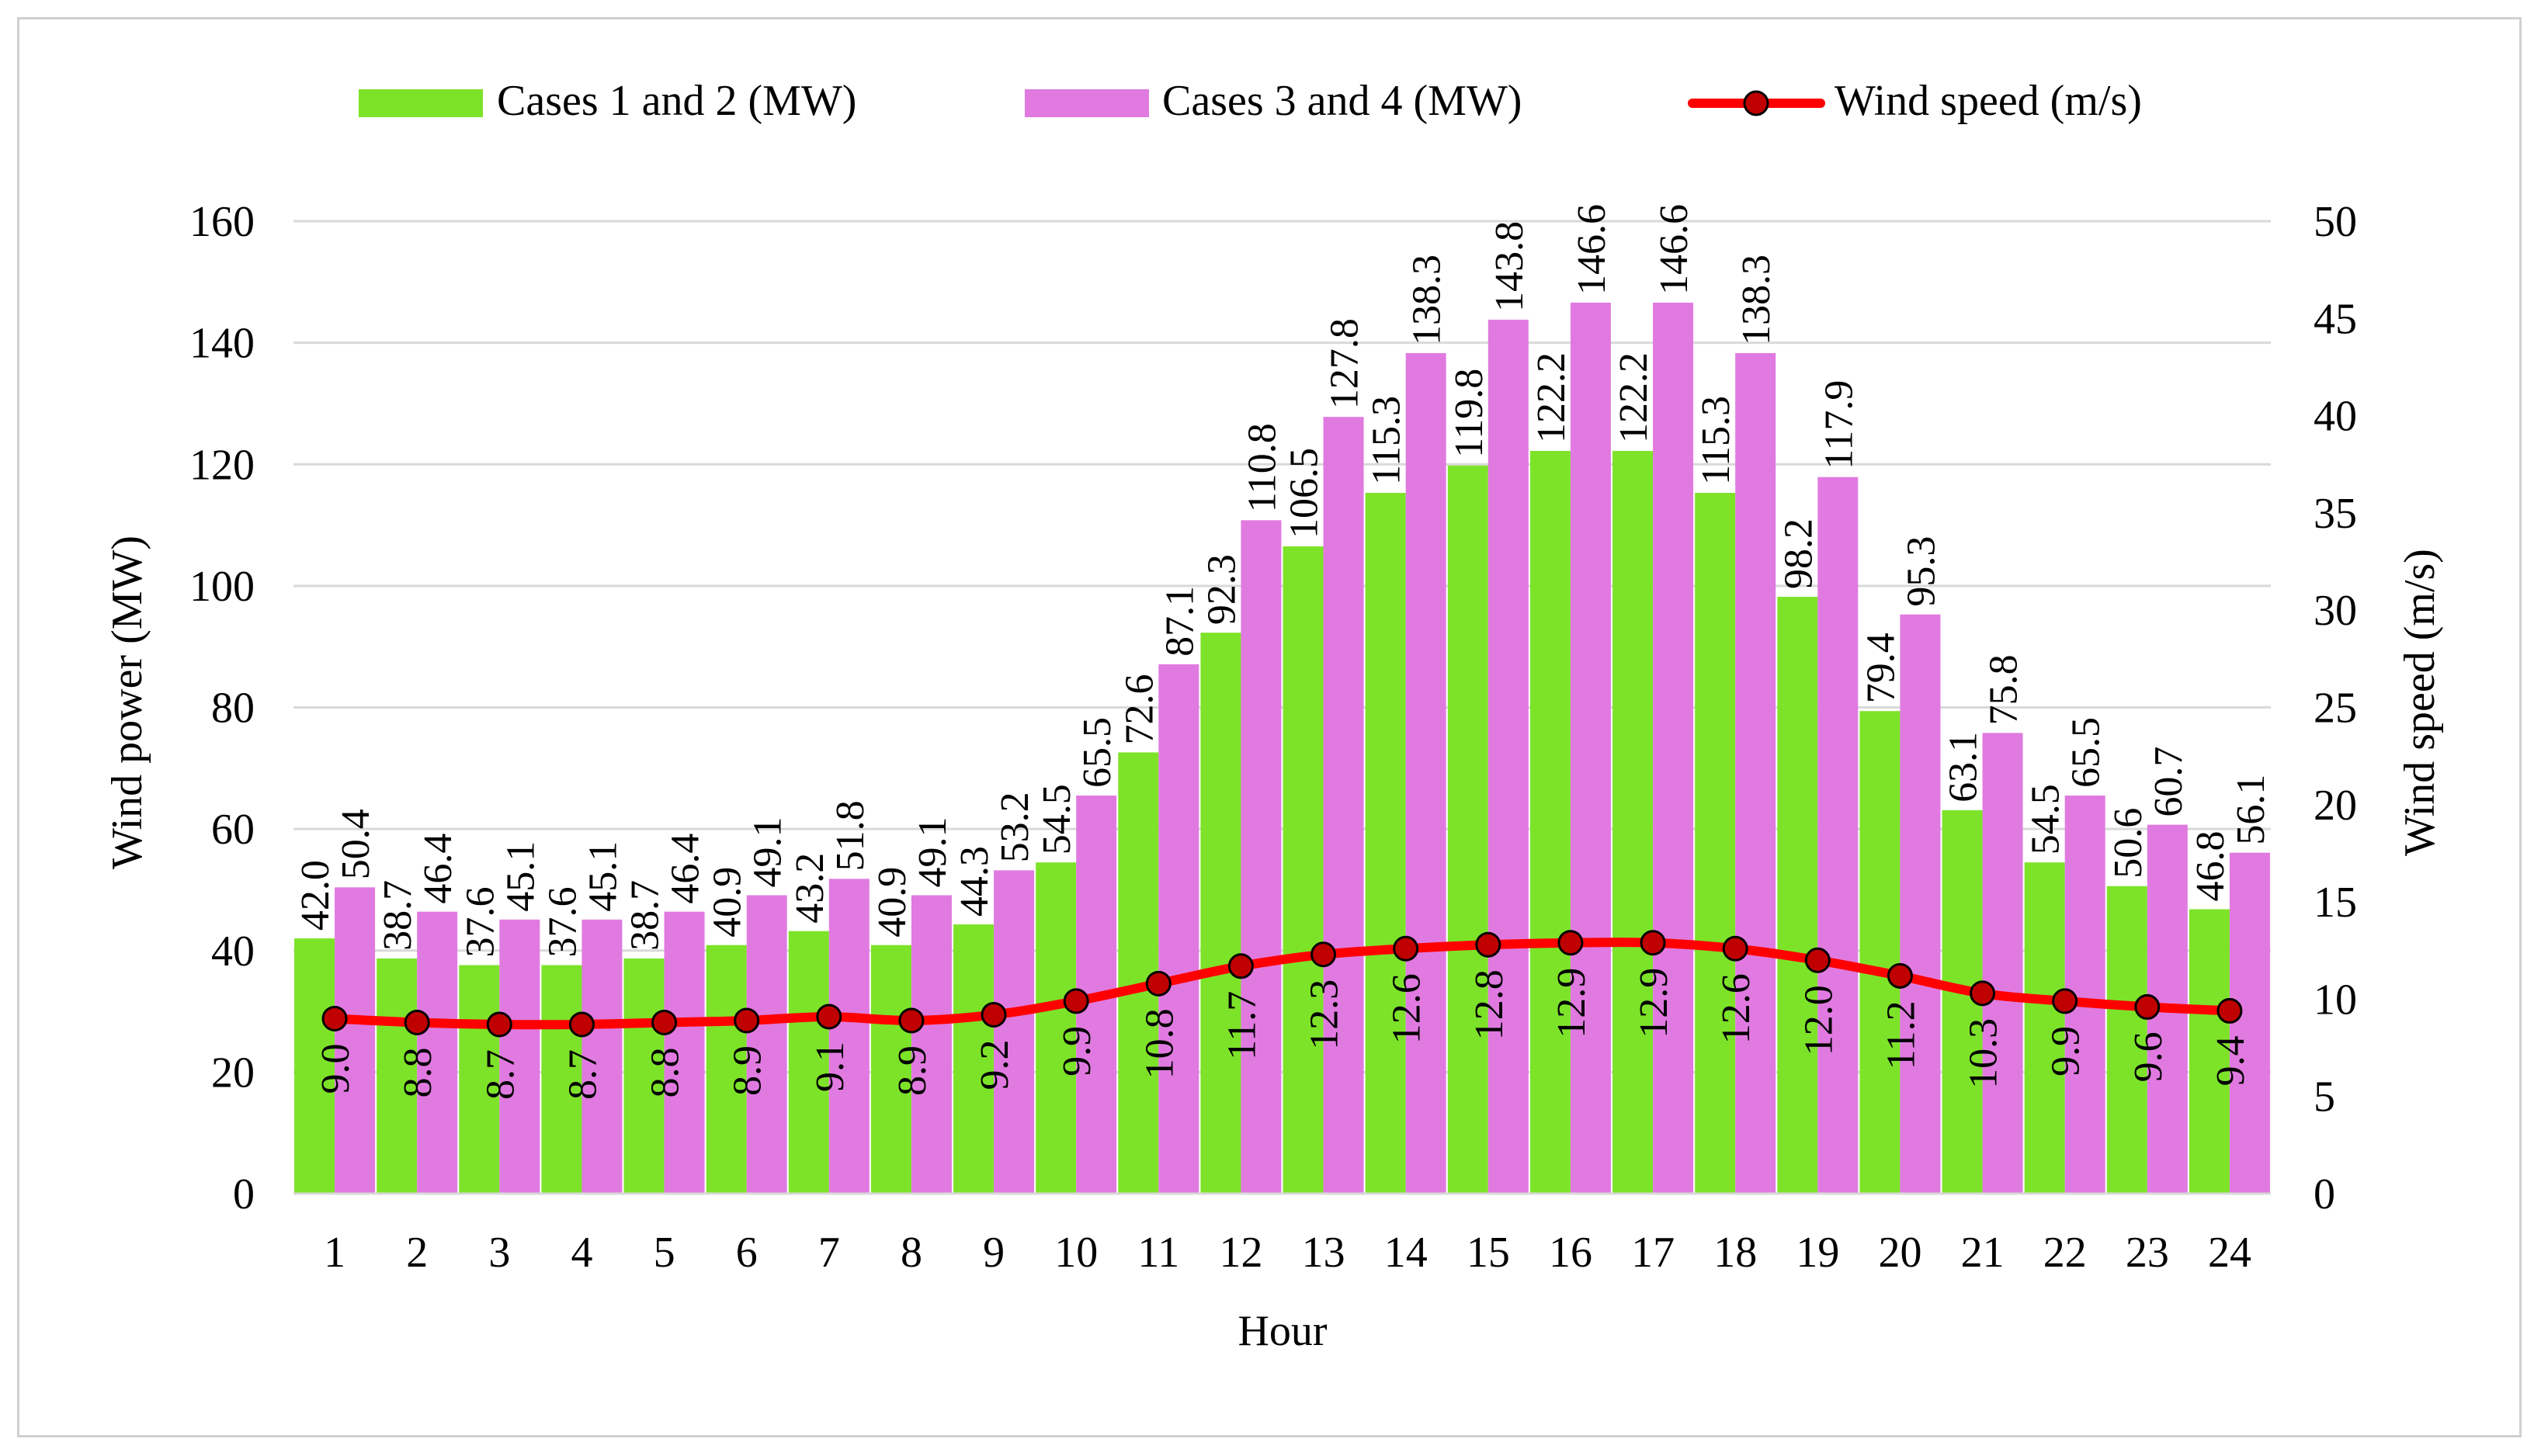 Image resolution: width=2541 pixels, height=1456 pixels. I want to click on y2-tick-label: 40, so click(2335, 417).